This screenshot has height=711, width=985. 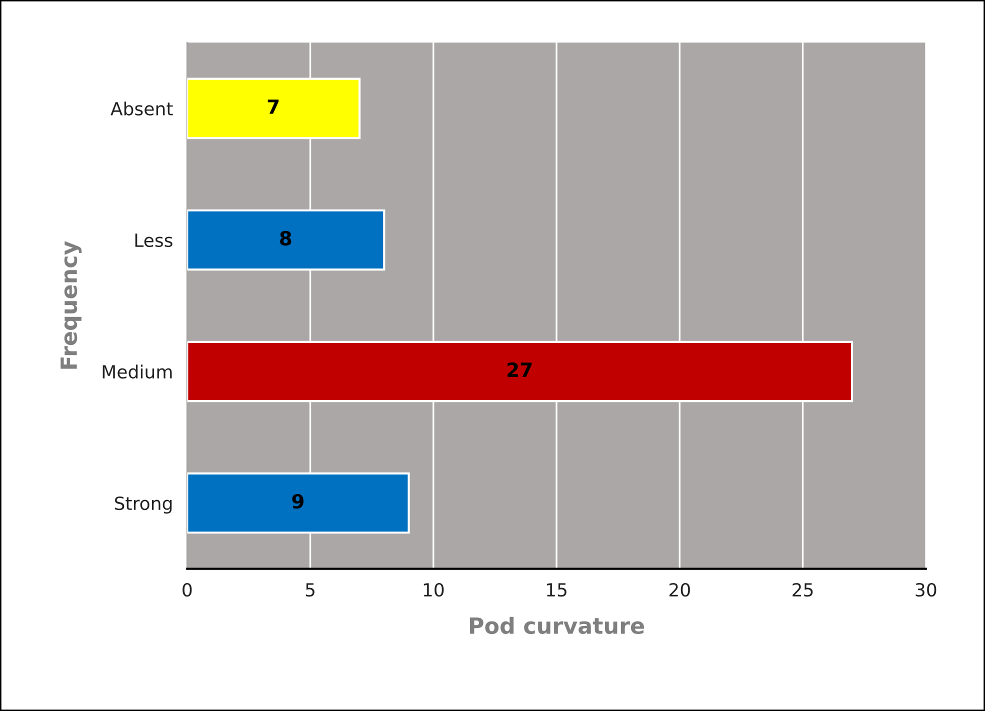 What do you see at coordinates (286, 238) in the screenshot?
I see `data-label: 8` at bounding box center [286, 238].